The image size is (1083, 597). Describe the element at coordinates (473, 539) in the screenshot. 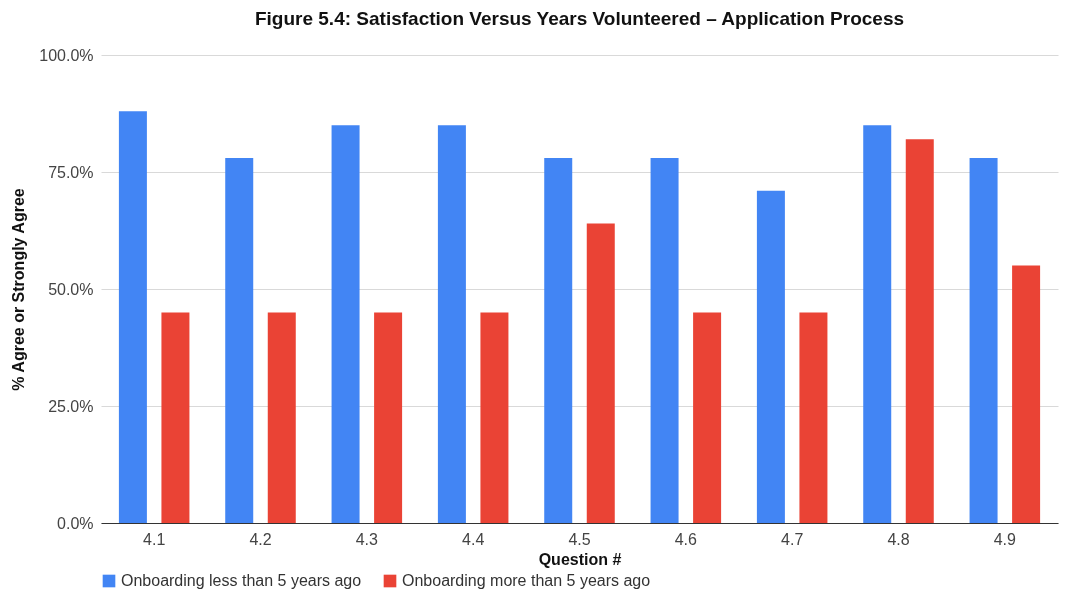

I see `x-tick-label: 4.4` at that location.